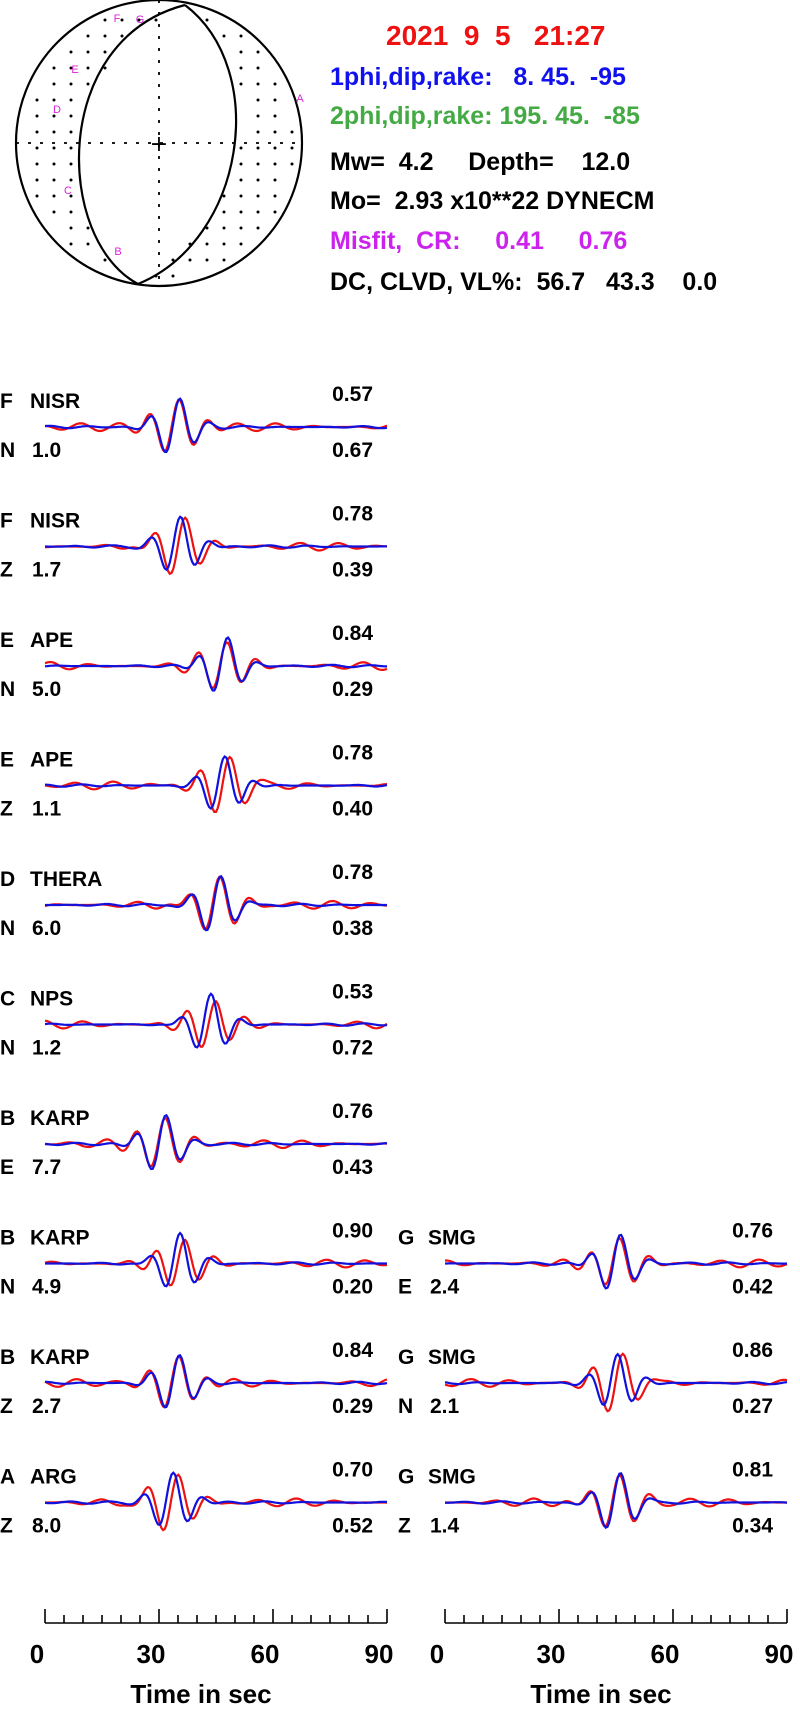  I want to click on epicenter-plus-icon: +, so click(159, 144).